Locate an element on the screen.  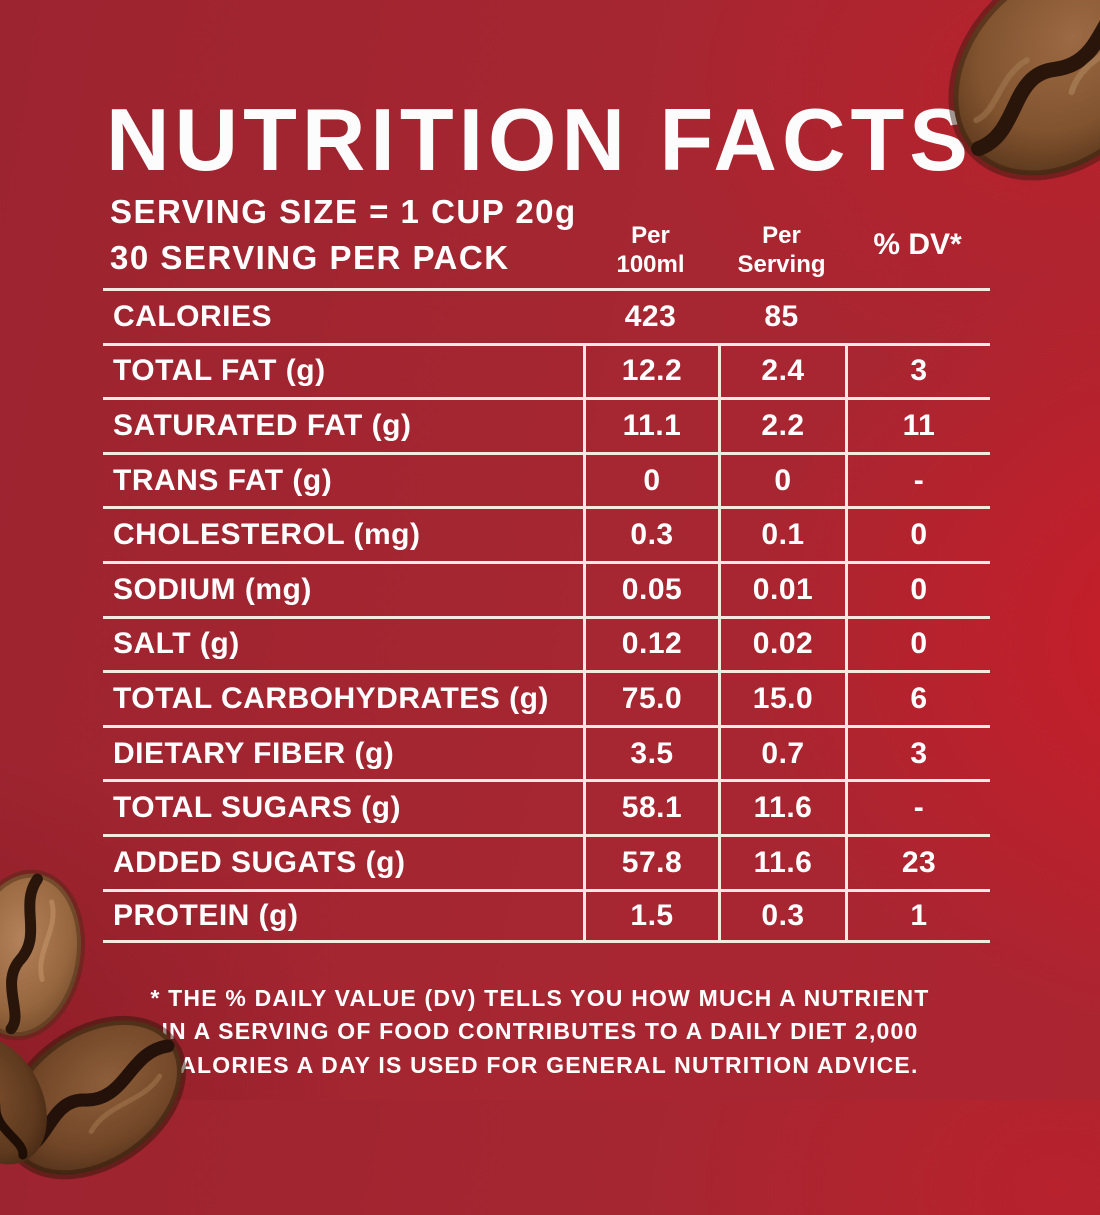
value-dv is located at coordinates (917, 317).